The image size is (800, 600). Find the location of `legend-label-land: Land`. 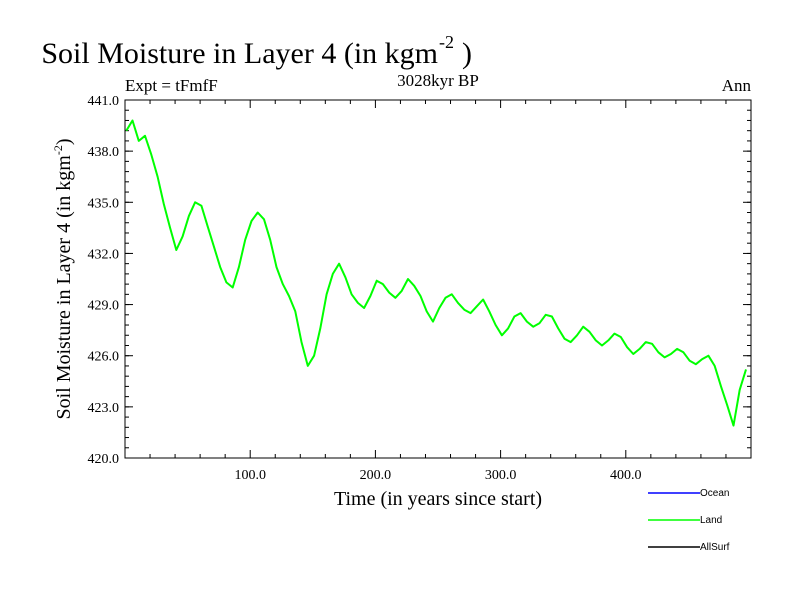

legend-label-land: Land is located at coordinates (711, 520).